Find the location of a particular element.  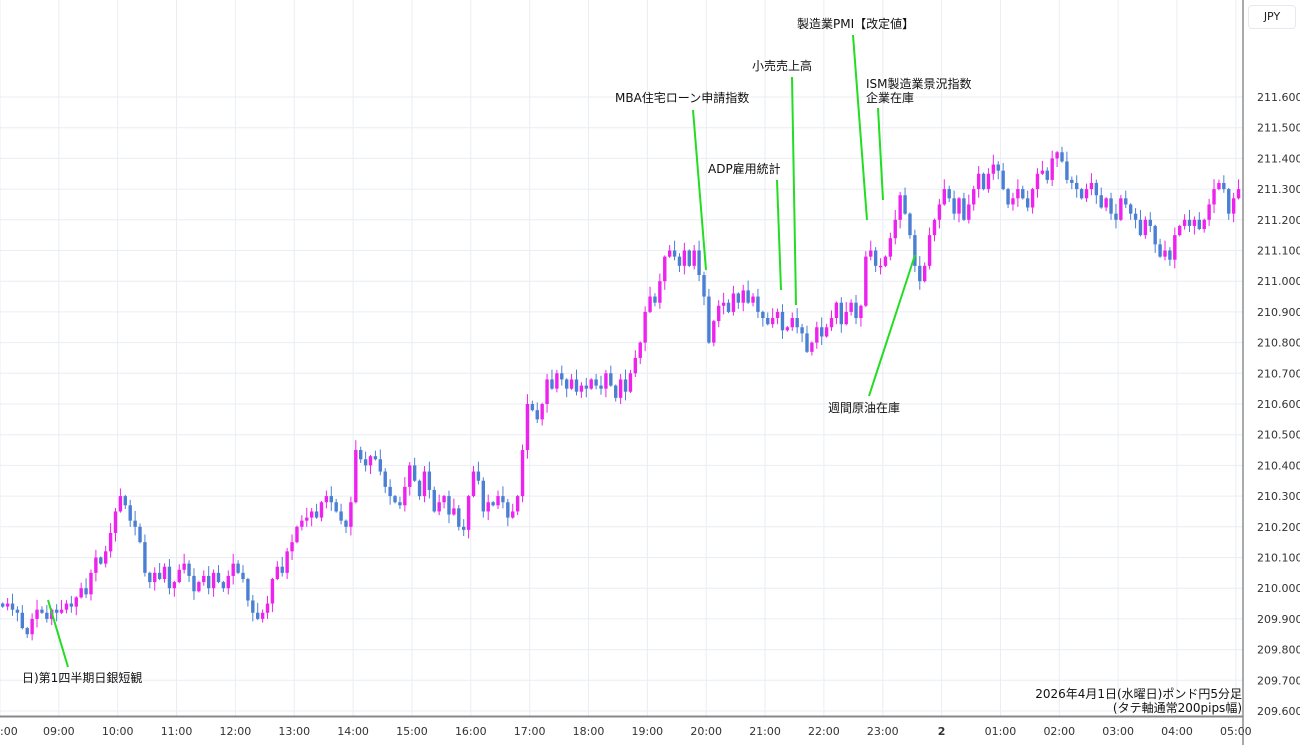

annotation-inventories: 企業在庫 is located at coordinates (890, 98).